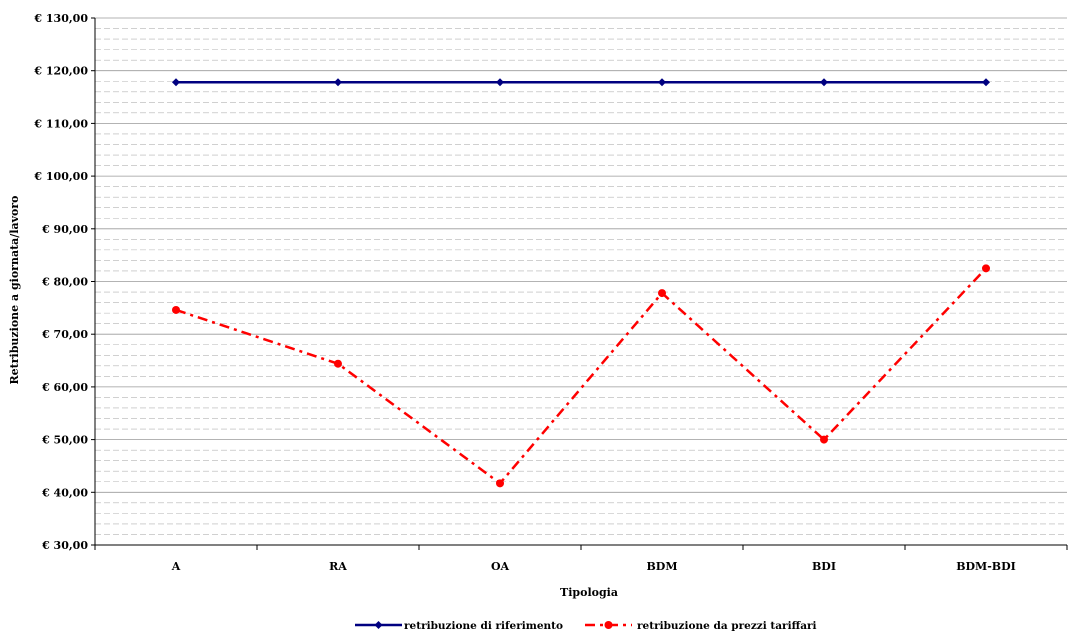 The height and width of the screenshot is (632, 1070). What do you see at coordinates (64, 545) in the screenshot?
I see `y-tick-label: € 30,00` at bounding box center [64, 545].